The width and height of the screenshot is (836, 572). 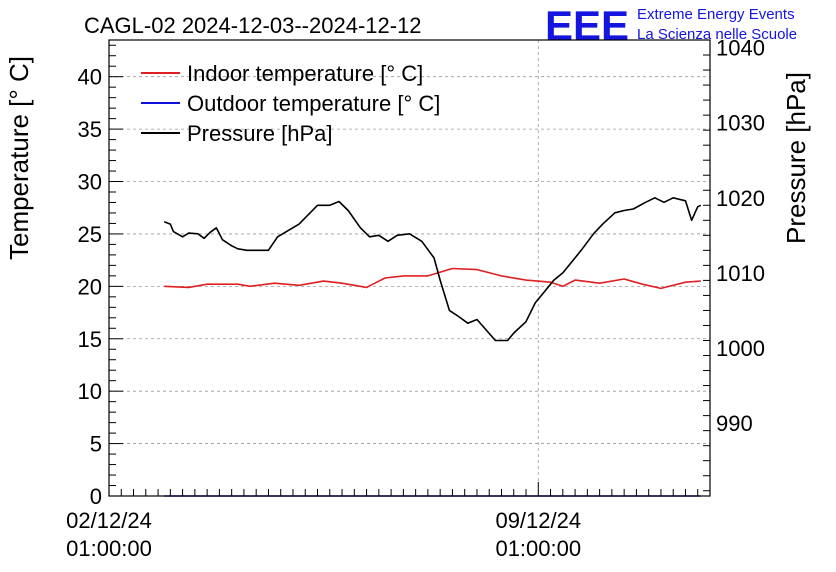 What do you see at coordinates (90, 77) in the screenshot?
I see `y-left-tick-label: 40` at bounding box center [90, 77].